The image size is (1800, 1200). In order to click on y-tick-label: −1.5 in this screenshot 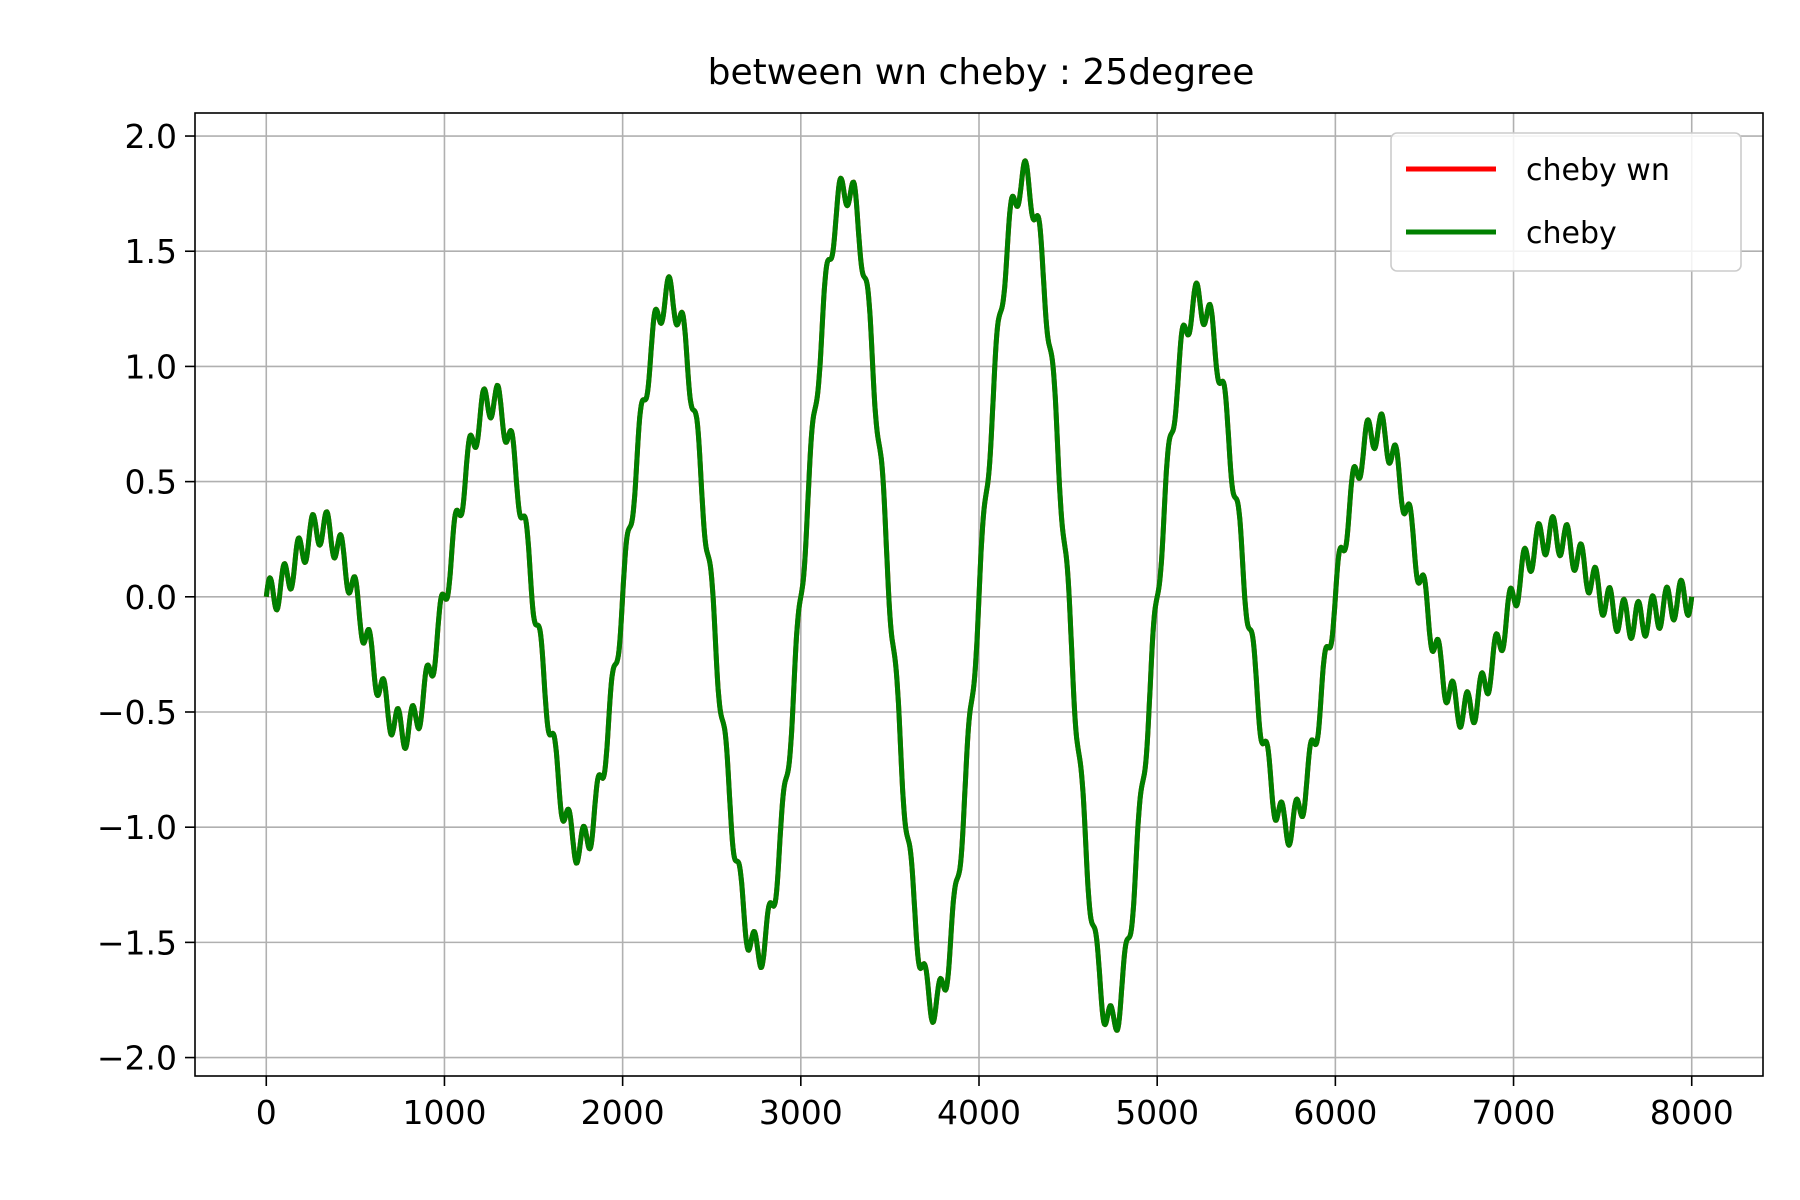, I will do `click(137, 942)`.